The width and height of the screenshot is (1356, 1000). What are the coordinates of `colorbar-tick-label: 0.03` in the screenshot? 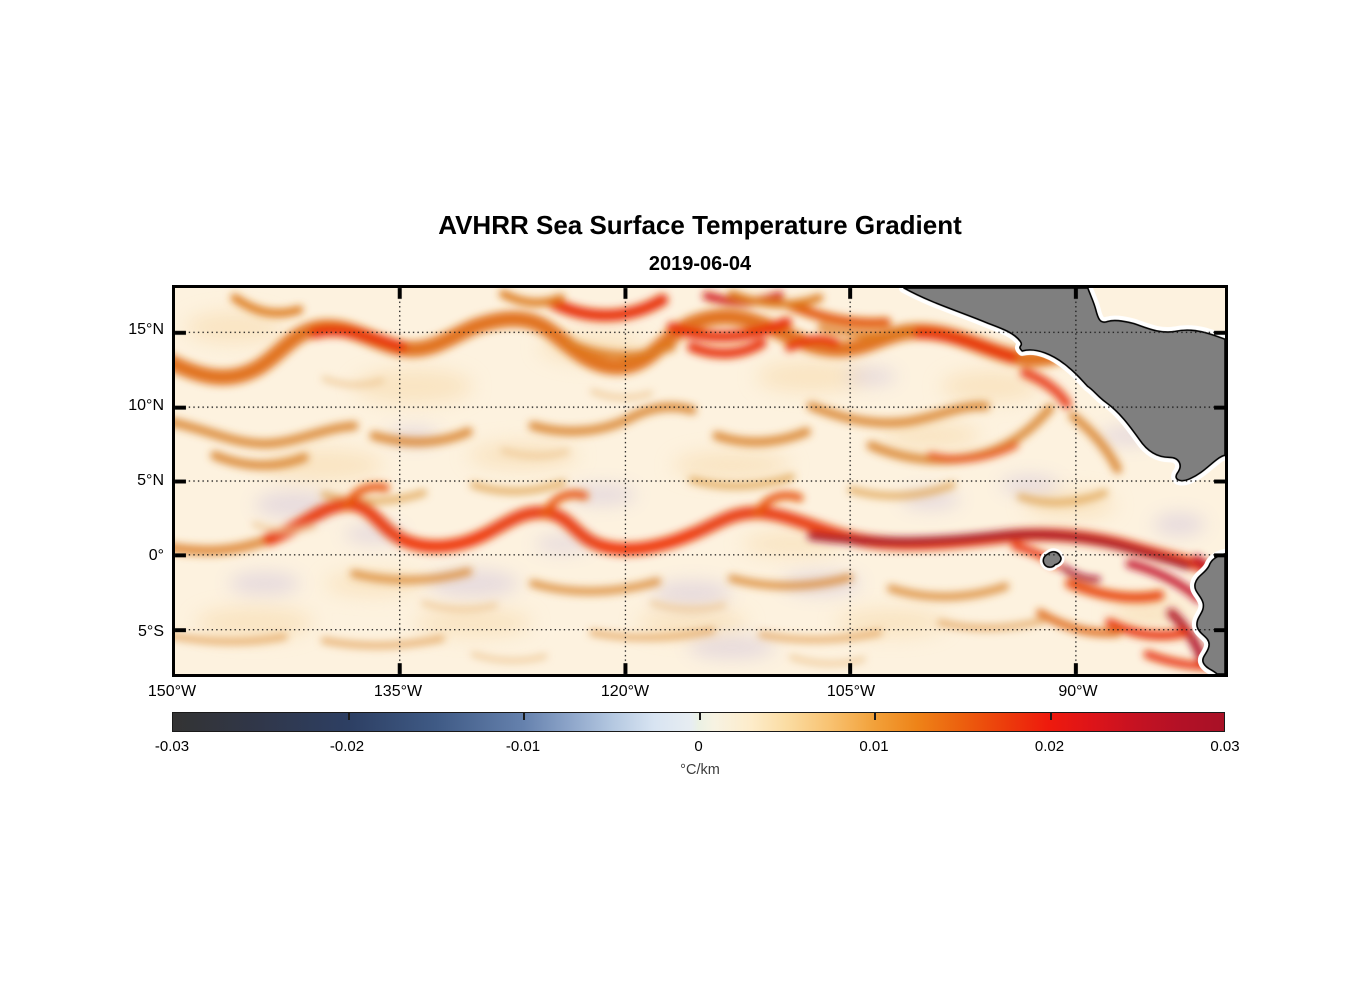 It's located at (1225, 746).